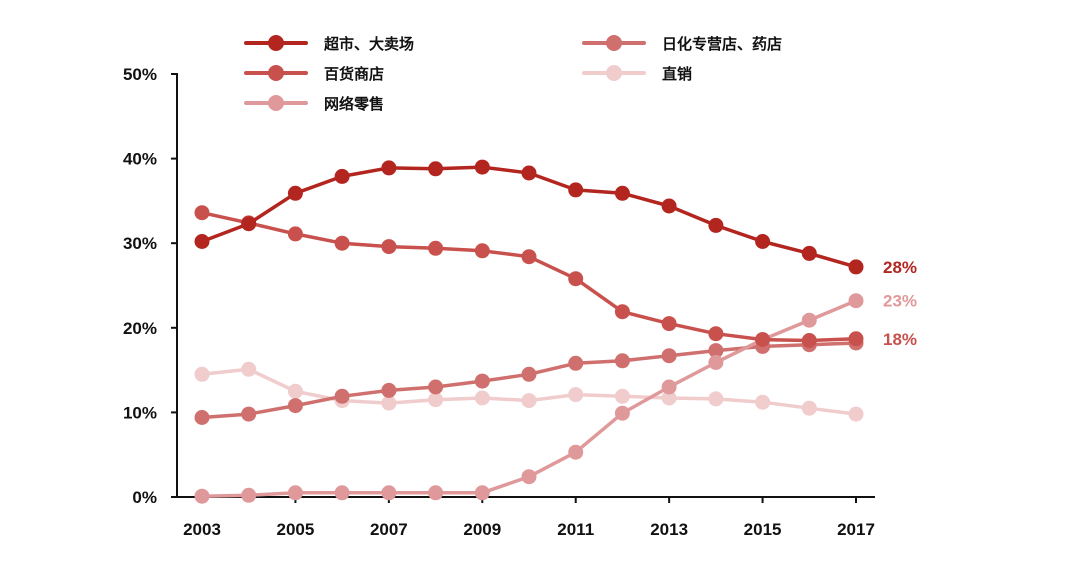 This screenshot has width=1080, height=562. Describe the element at coordinates (900, 339) in the screenshot. I see `end-value-label: 18%` at that location.